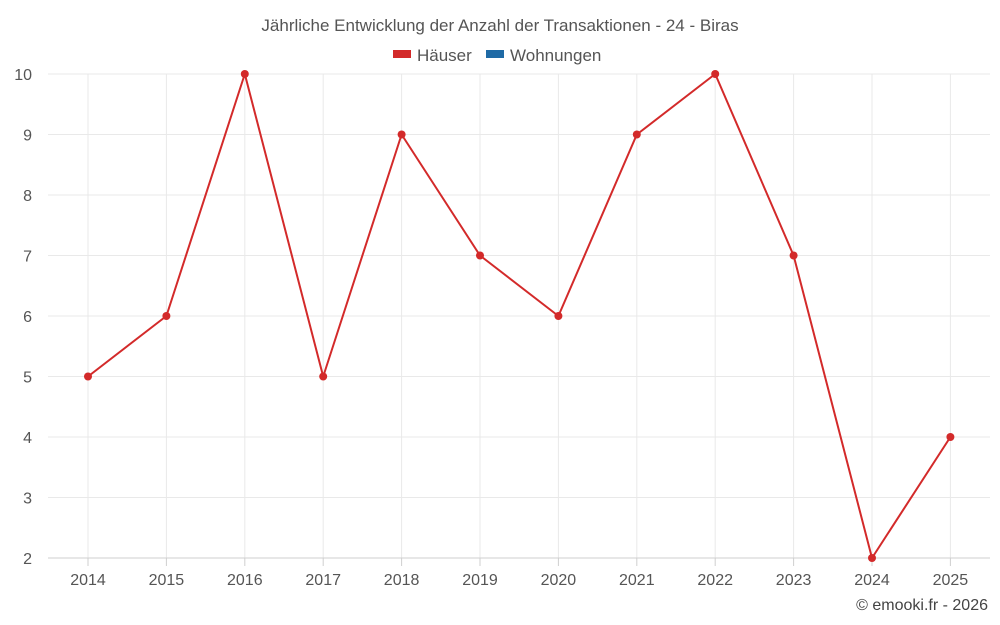 This screenshot has height=625, width=1000. What do you see at coordinates (27, 136) in the screenshot?
I see `y-tick-label: 9` at bounding box center [27, 136].